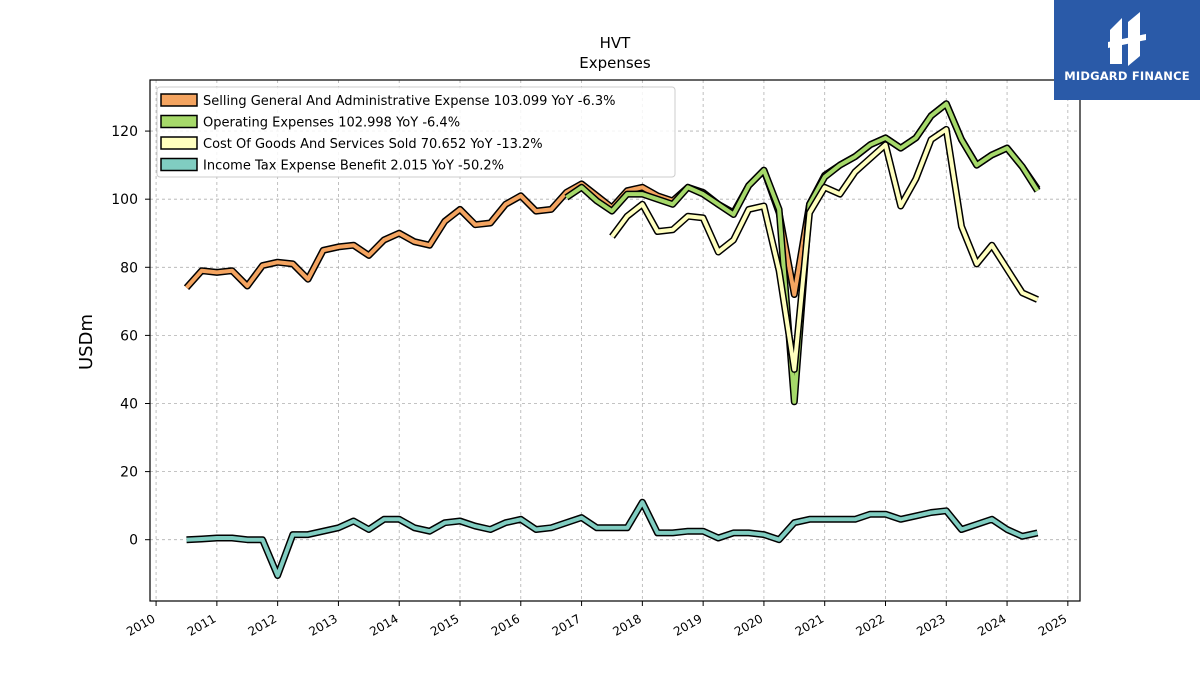  What do you see at coordinates (383, 624) in the screenshot?
I see `x-tick-label: 2014` at bounding box center [383, 624].